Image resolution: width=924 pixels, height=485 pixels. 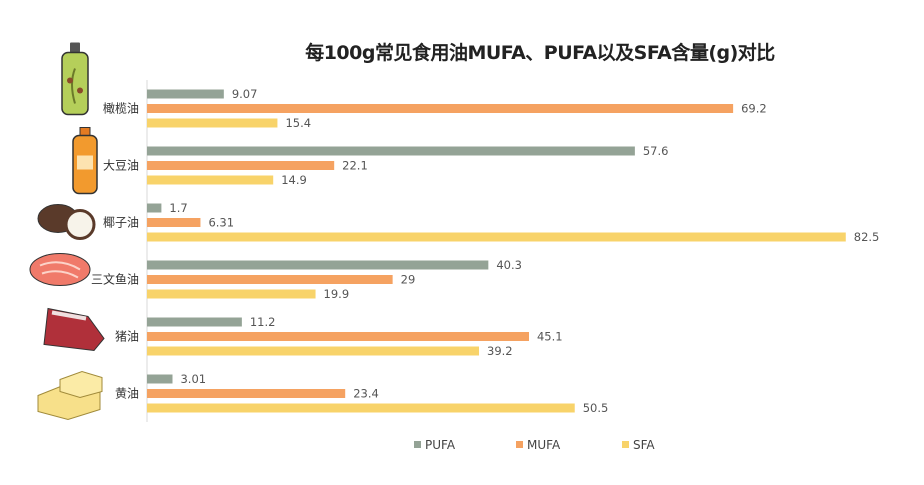 I want to click on butter-icon, so click(x=70, y=395).